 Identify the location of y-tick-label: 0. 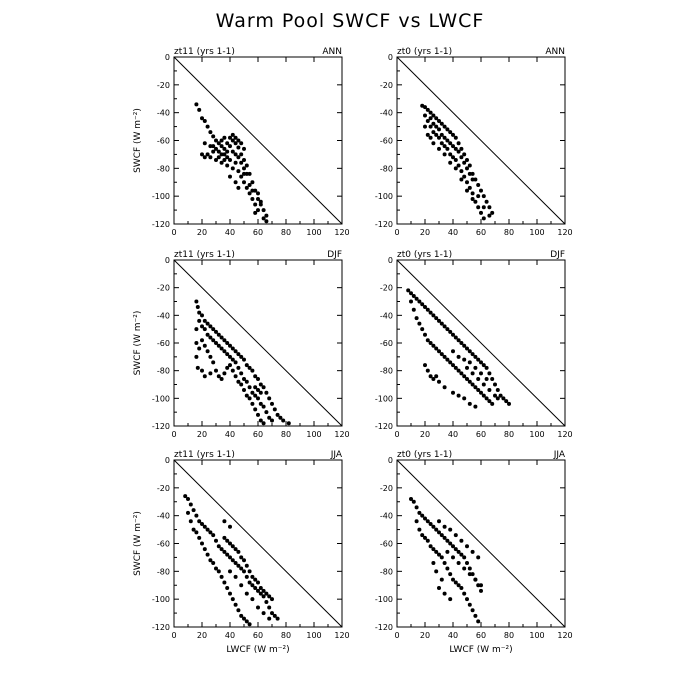
(390, 260).